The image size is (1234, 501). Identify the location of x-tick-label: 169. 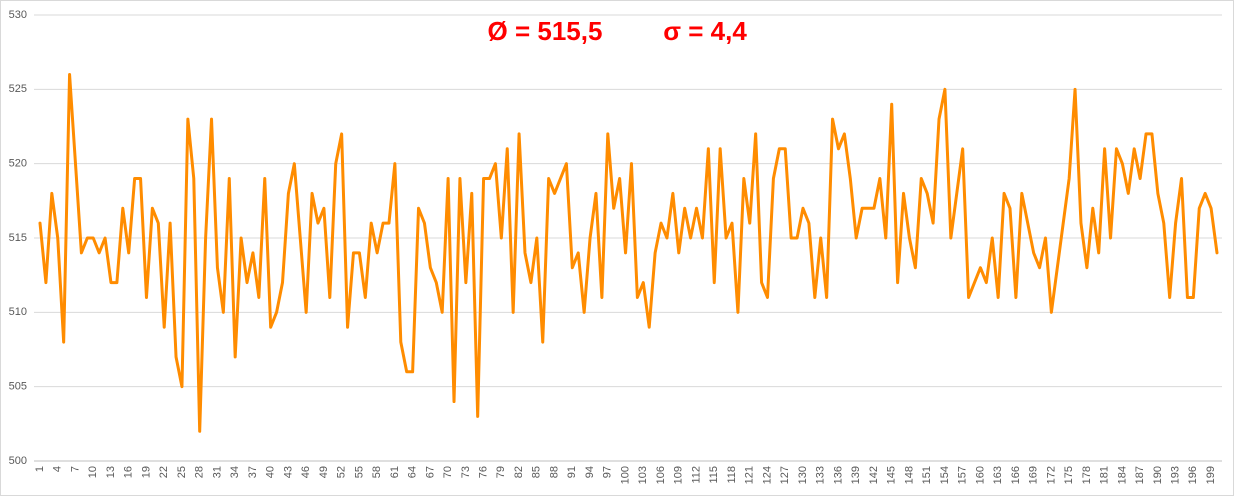
(1034, 475).